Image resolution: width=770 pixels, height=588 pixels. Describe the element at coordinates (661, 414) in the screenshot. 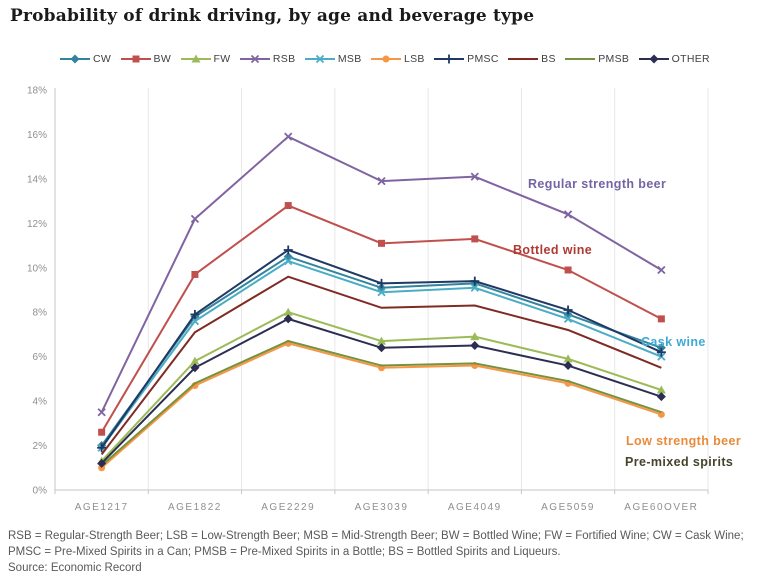

I see `series-marker-LSB` at that location.